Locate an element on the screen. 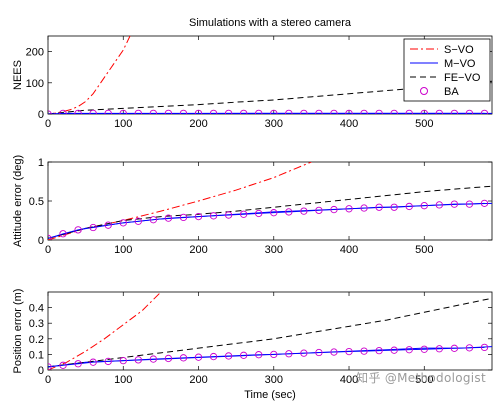 Image resolution: width=502 pixels, height=406 pixels. y-axis-label: Position error (m) is located at coordinates (18, 331).